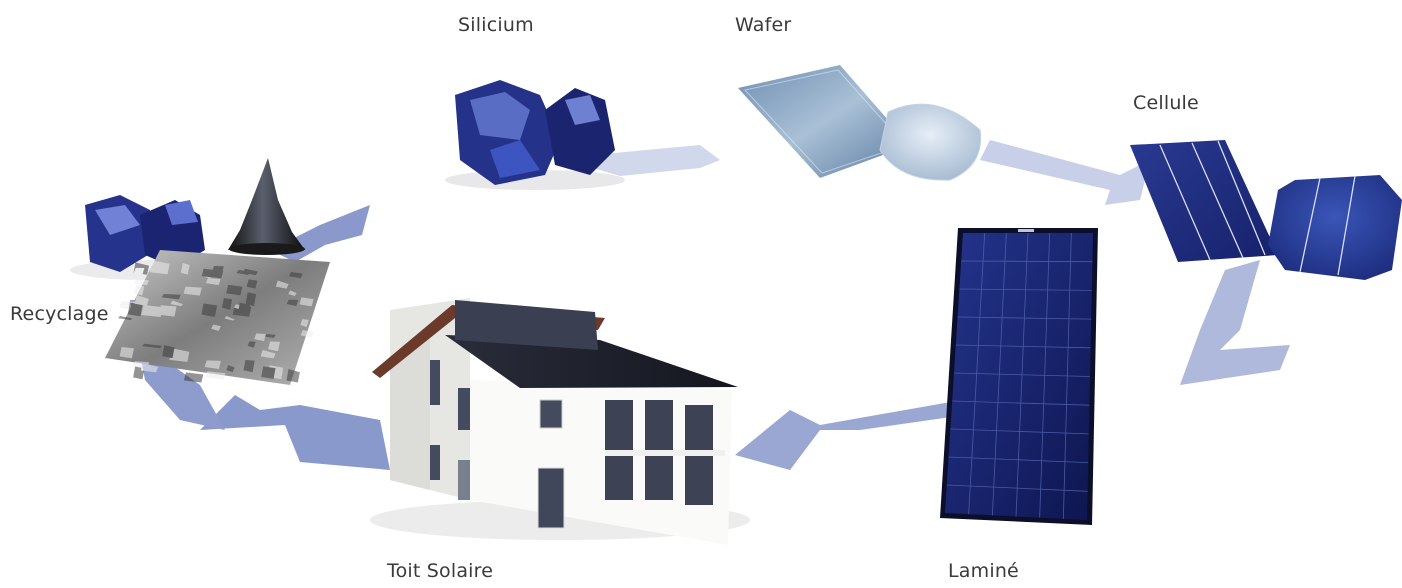  Describe the element at coordinates (59, 314) in the screenshot. I see `label-recyclage: Recyclage` at that location.